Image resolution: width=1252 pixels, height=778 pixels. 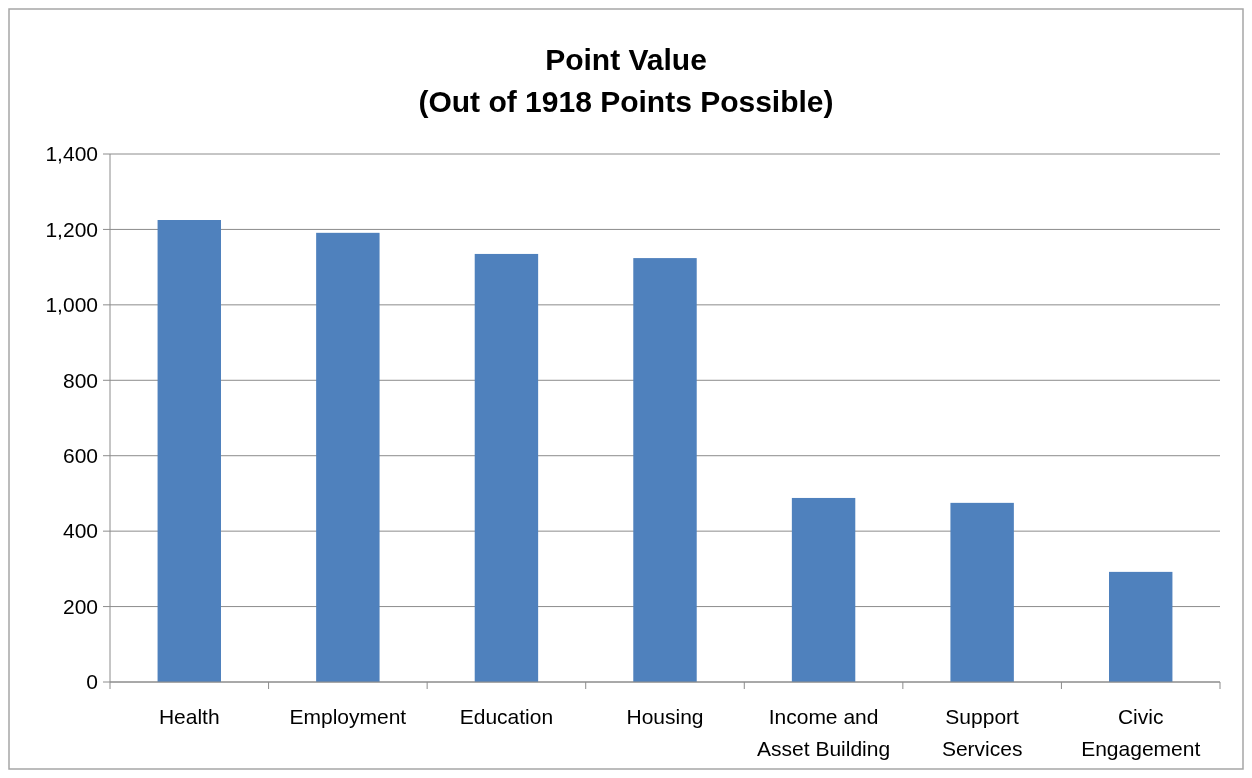 What do you see at coordinates (71, 305) in the screenshot?
I see `y-tick-label: 1,000` at bounding box center [71, 305].